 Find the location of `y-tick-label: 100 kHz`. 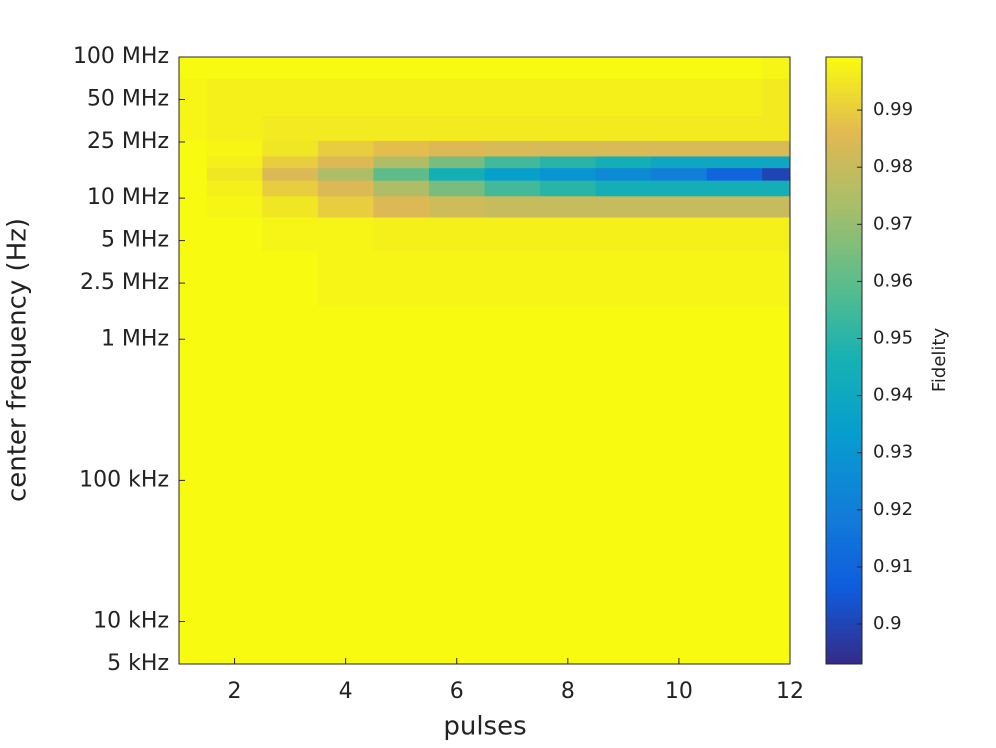

y-tick-label: 100 kHz is located at coordinates (124, 479).